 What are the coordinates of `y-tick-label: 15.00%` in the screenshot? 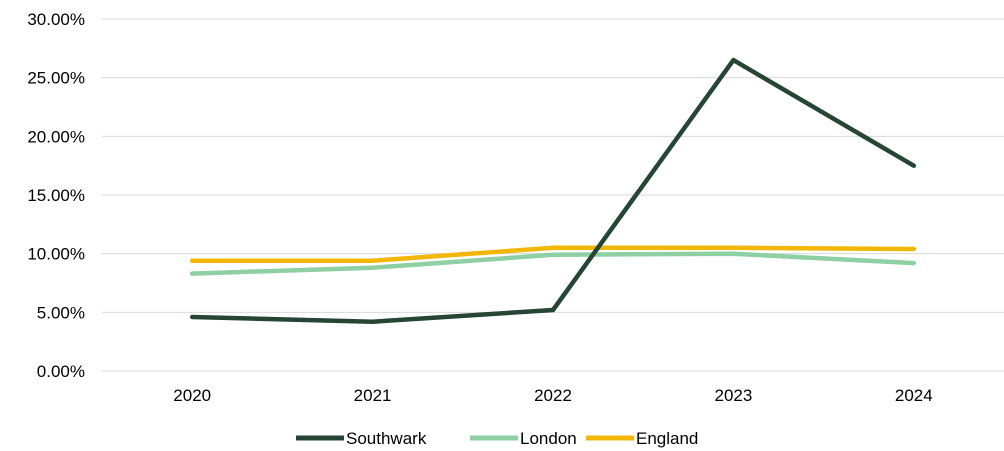 It's located at (56, 195).